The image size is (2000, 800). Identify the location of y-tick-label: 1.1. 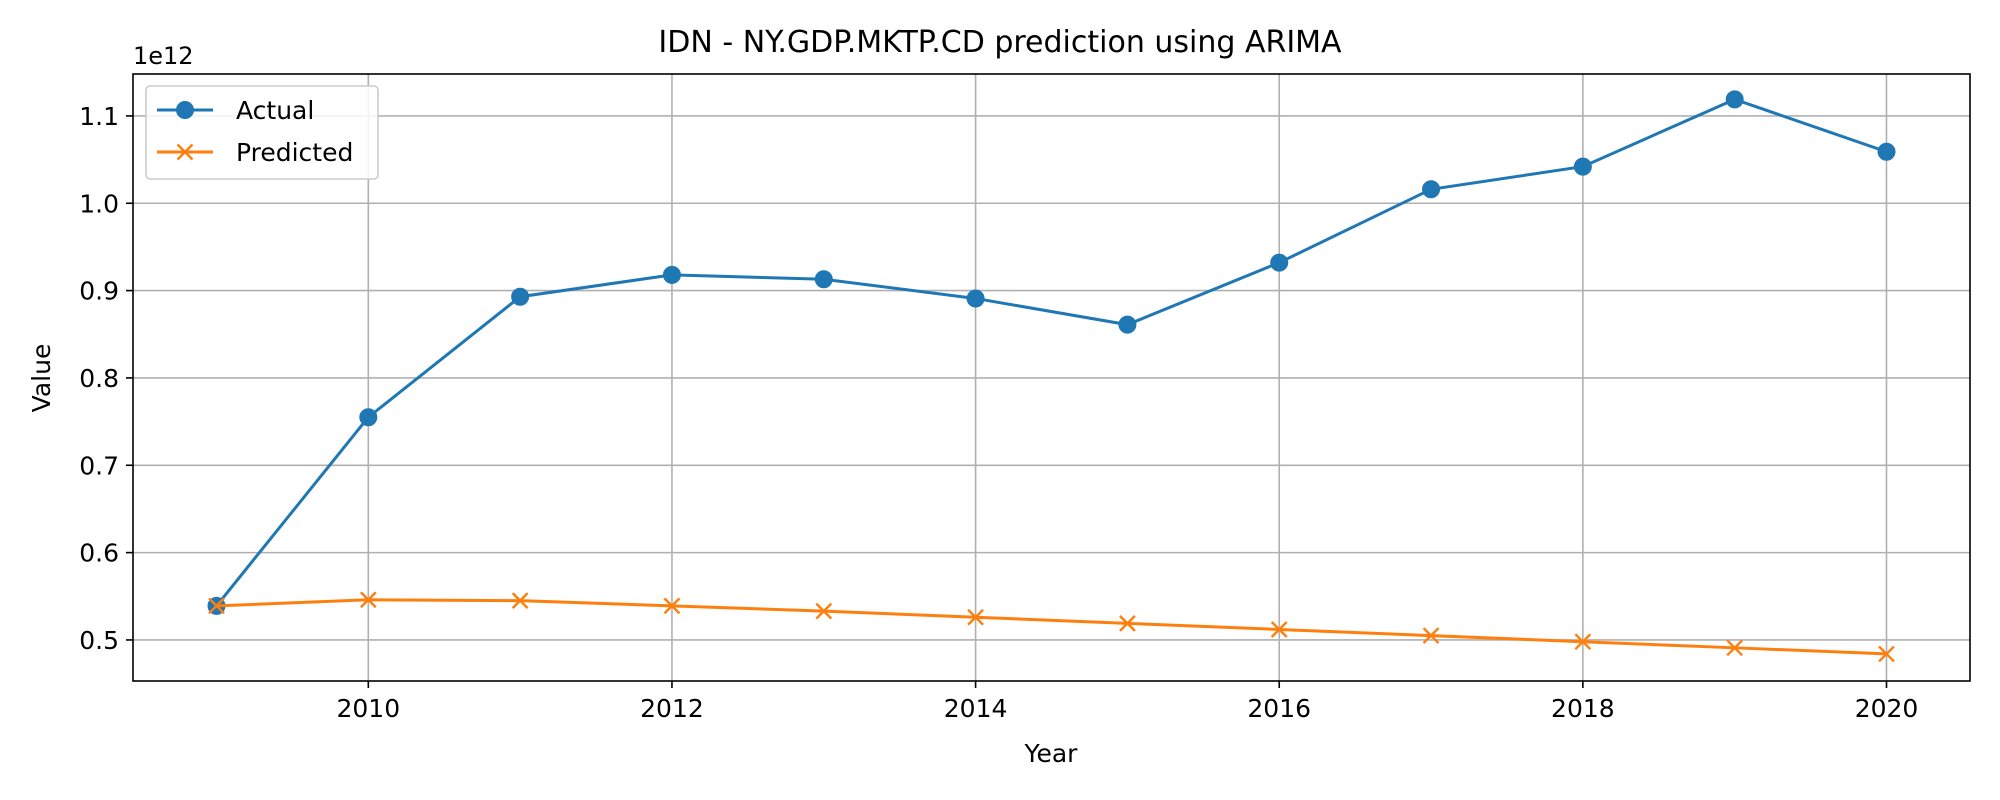
(99, 116).